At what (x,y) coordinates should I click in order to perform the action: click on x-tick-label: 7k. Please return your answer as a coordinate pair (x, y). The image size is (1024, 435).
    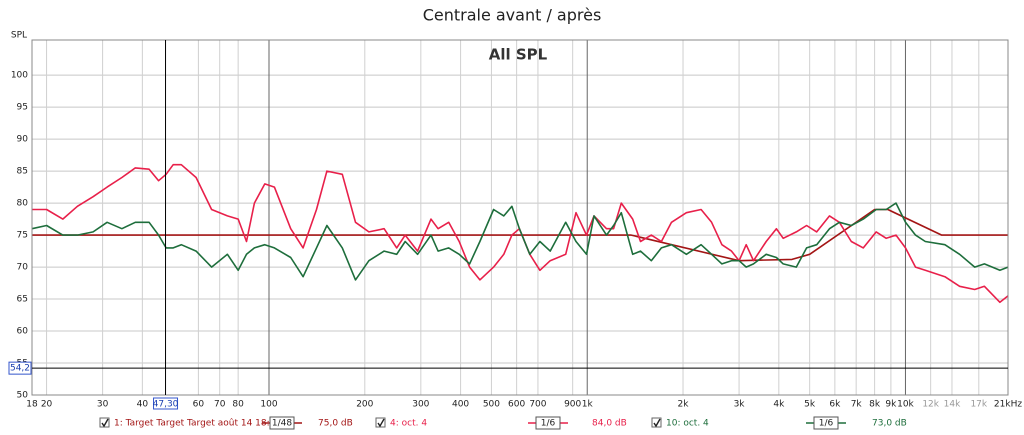
    Looking at the image, I should click on (857, 405).